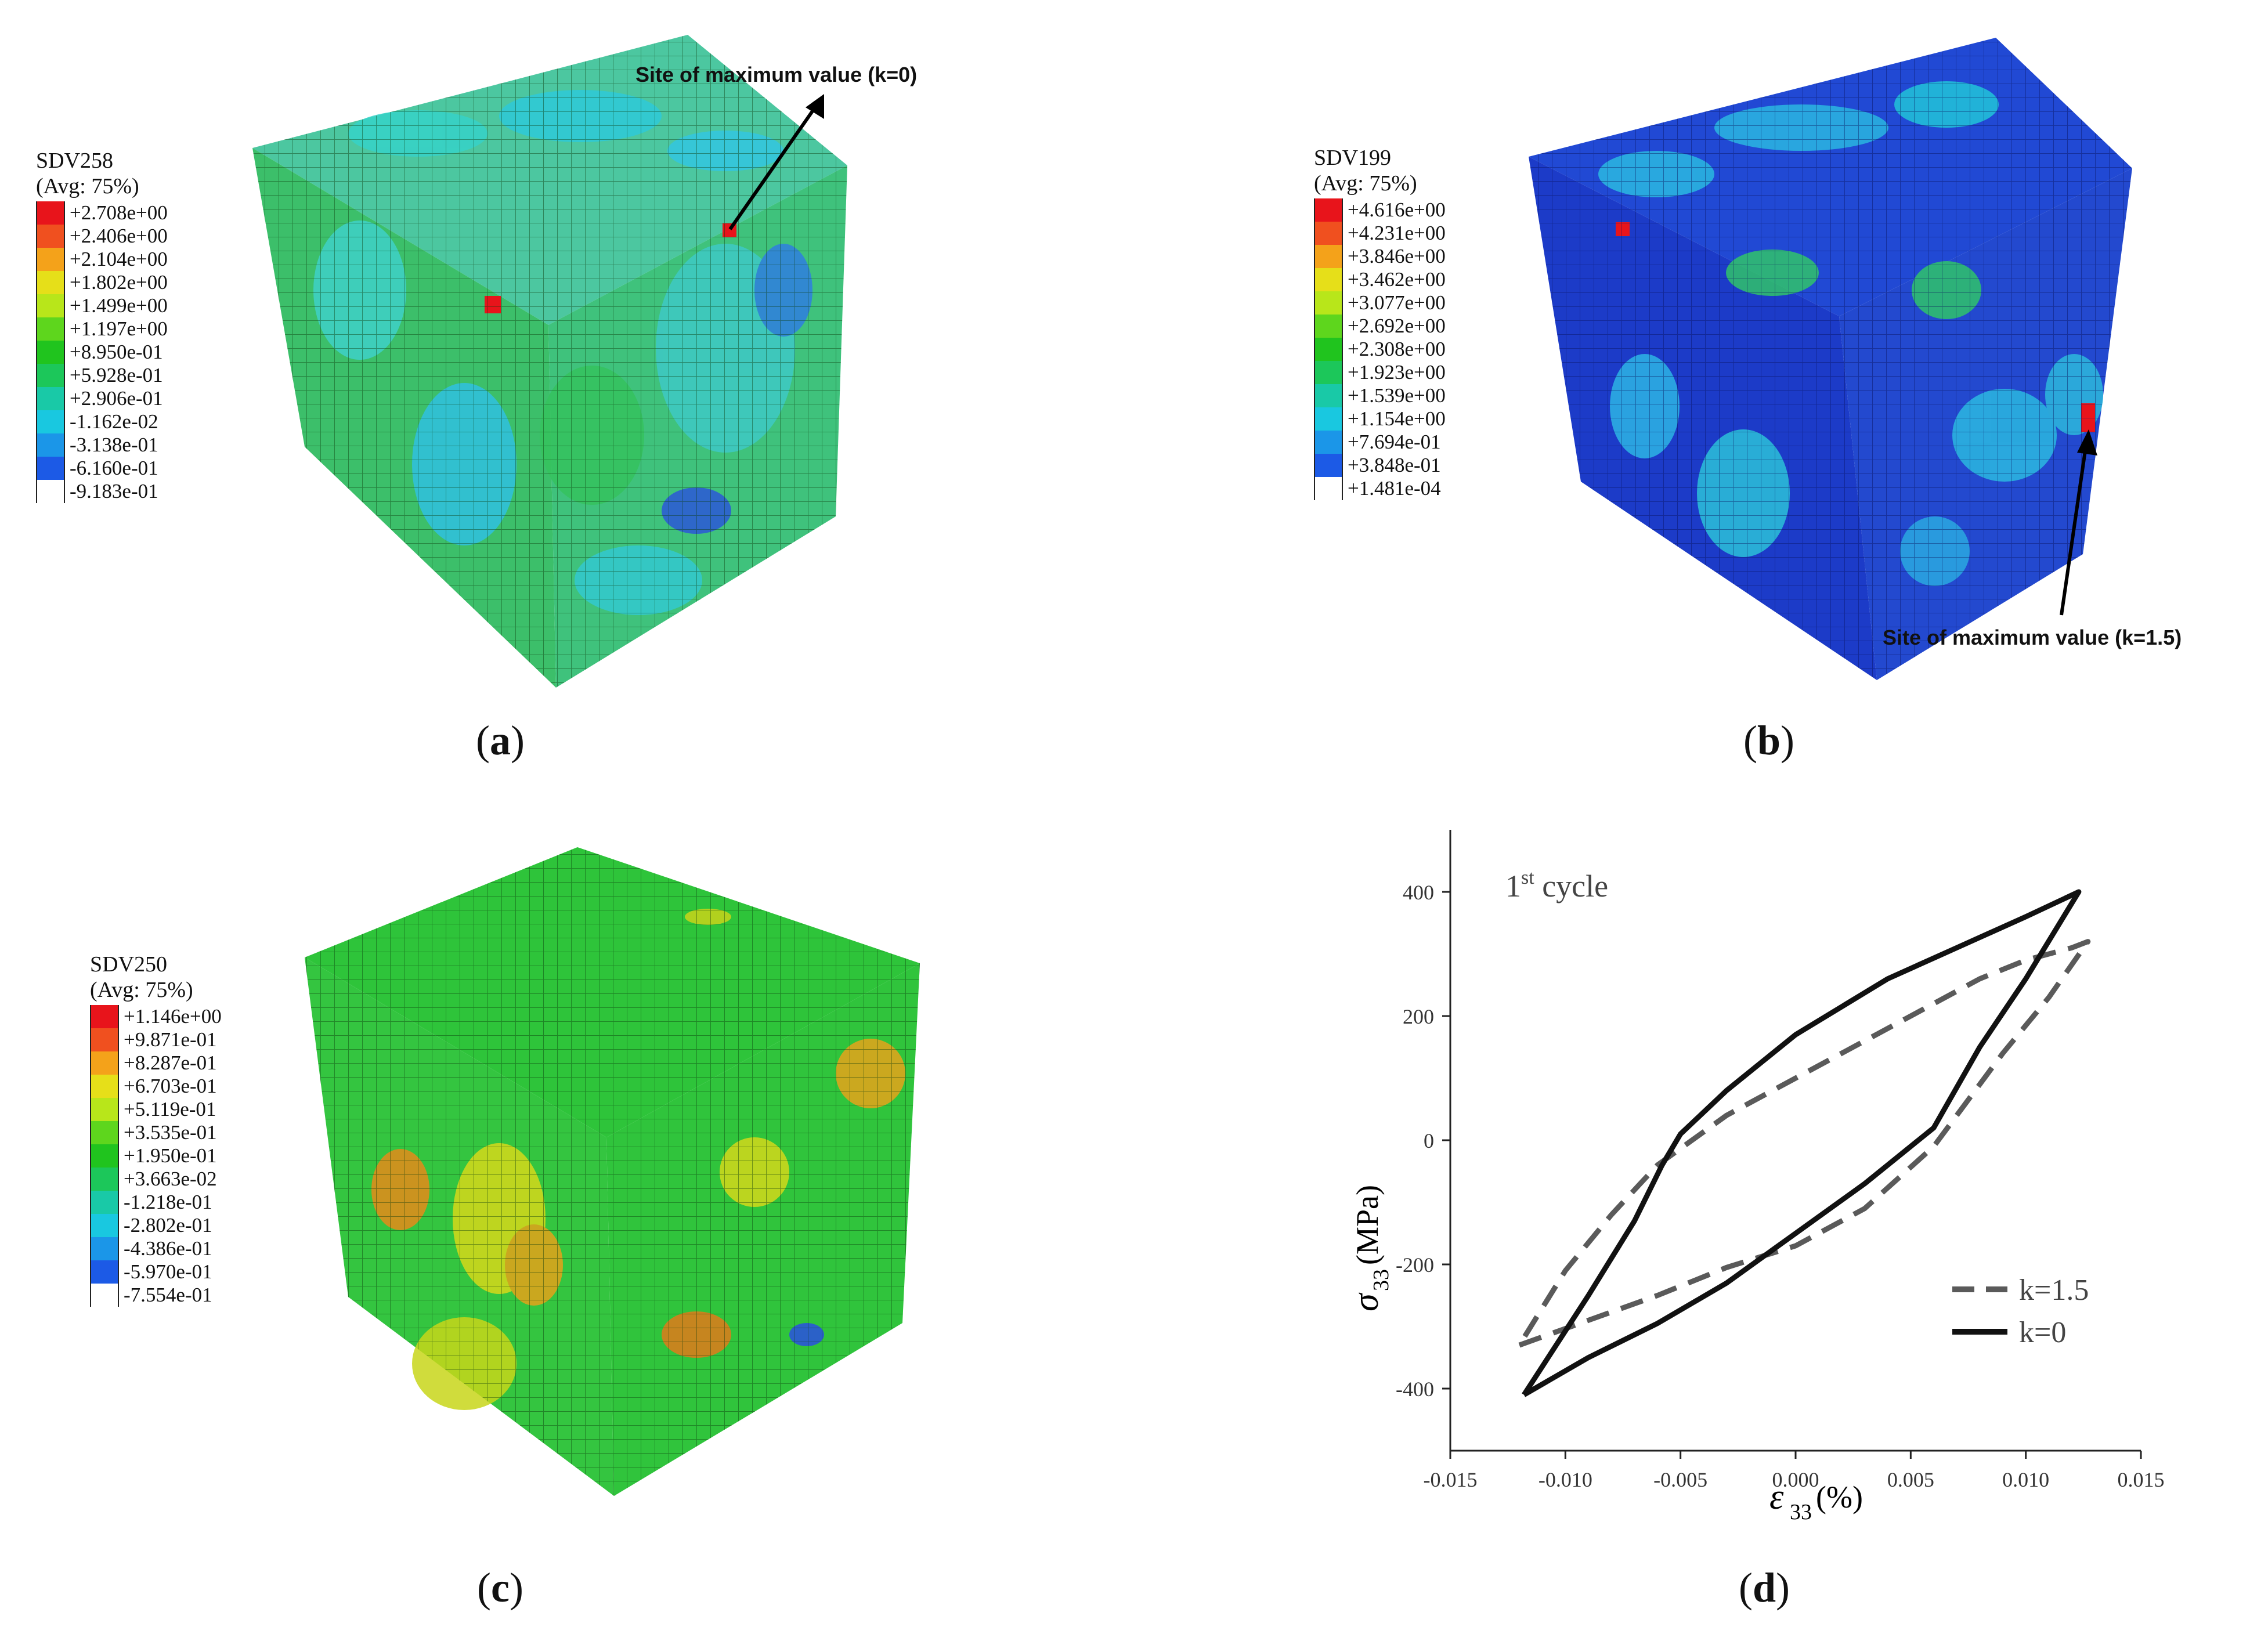 This screenshot has height=1641, width=2268. I want to click on y-label-symbol: σ, so click(1366, 1301).